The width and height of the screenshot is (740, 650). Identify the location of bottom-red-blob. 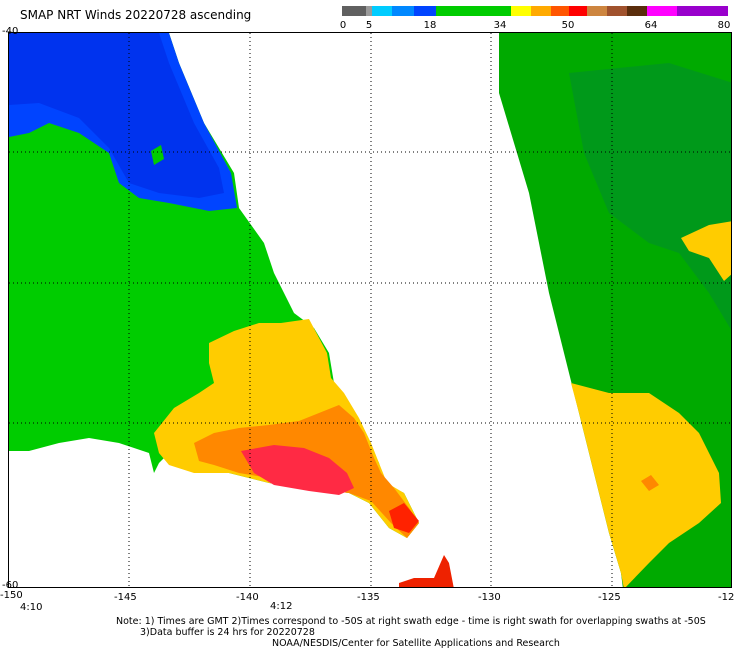
(426, 571).